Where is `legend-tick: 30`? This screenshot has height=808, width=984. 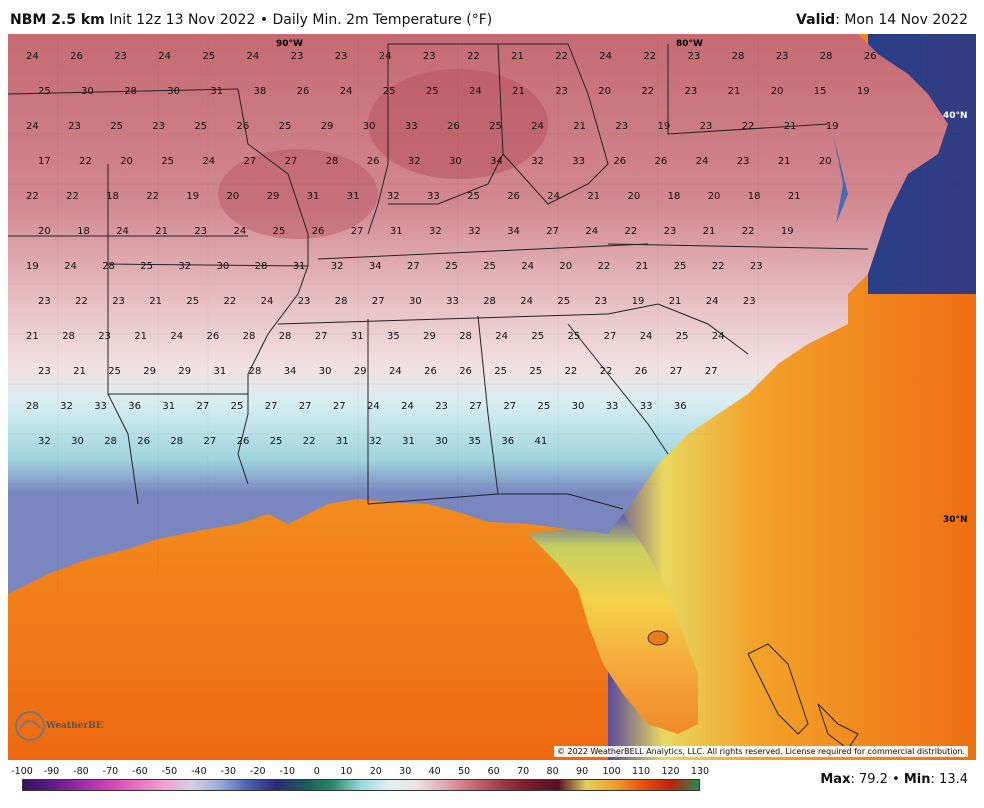 legend-tick: 30 is located at coordinates (405, 771).